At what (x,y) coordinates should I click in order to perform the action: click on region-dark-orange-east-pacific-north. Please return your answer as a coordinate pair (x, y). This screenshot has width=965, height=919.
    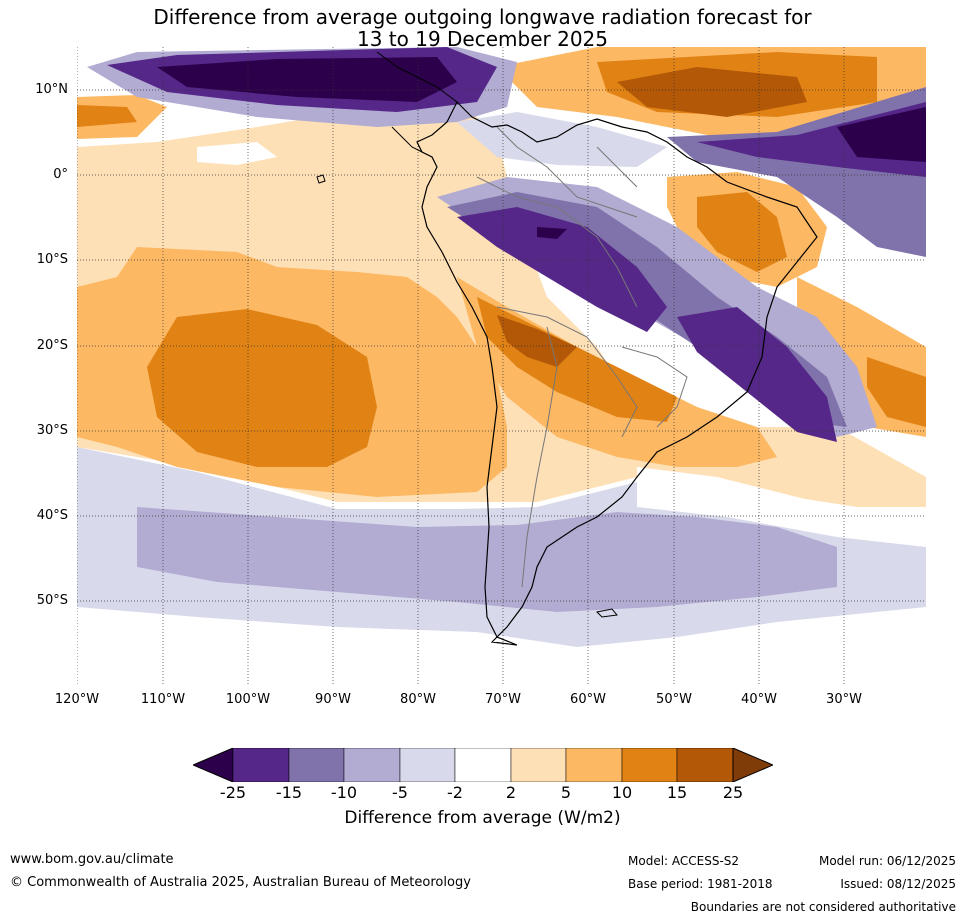
    Looking at the image, I should click on (107, 116).